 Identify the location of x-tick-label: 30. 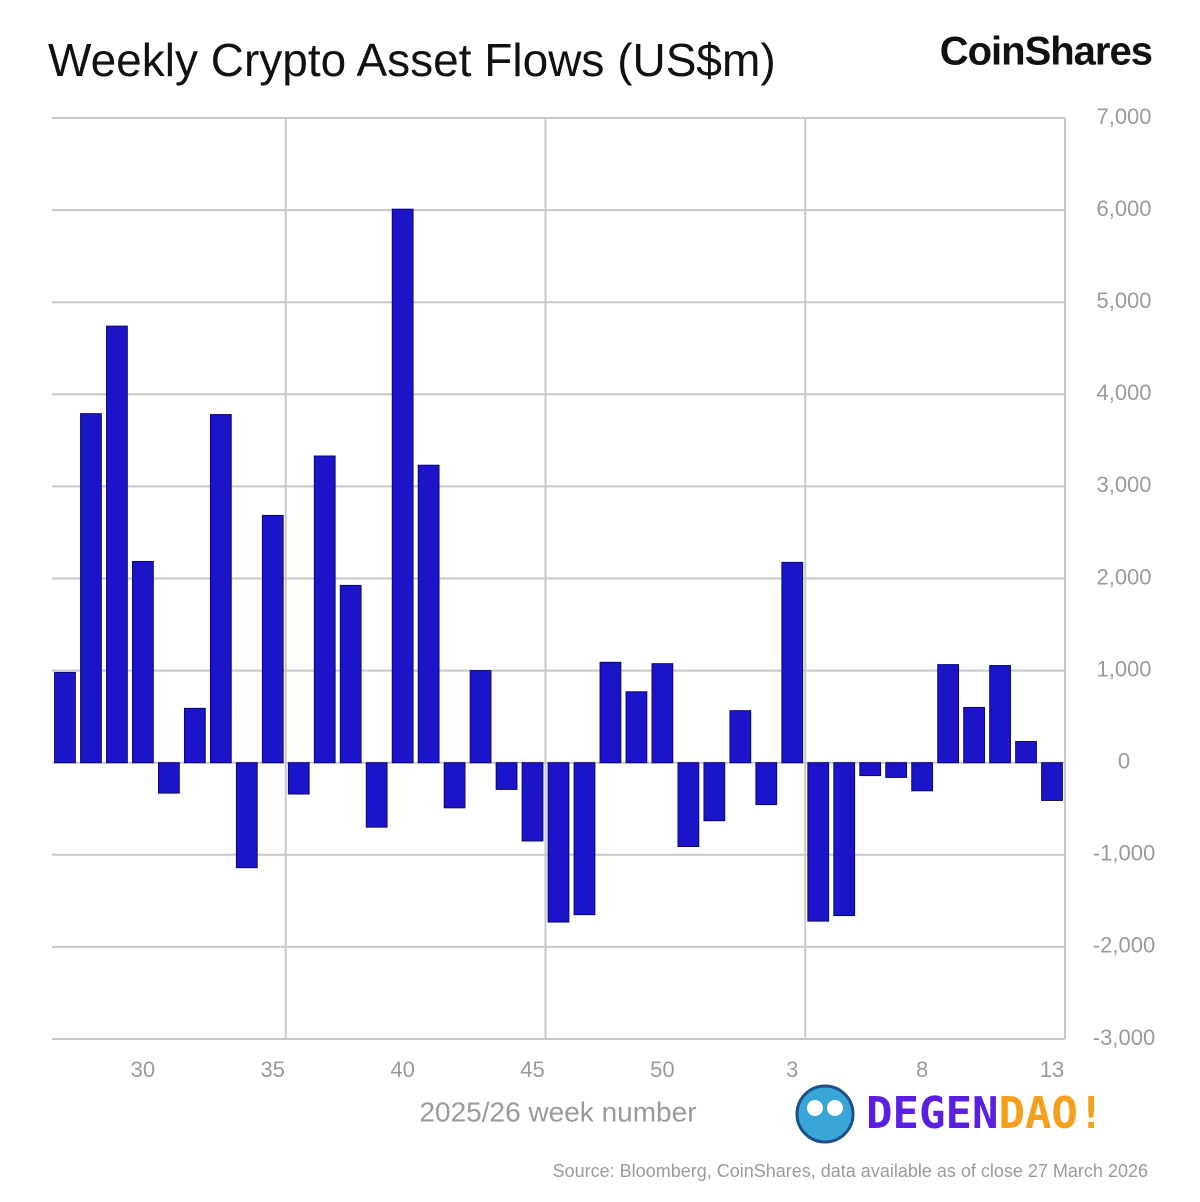
(143, 1069).